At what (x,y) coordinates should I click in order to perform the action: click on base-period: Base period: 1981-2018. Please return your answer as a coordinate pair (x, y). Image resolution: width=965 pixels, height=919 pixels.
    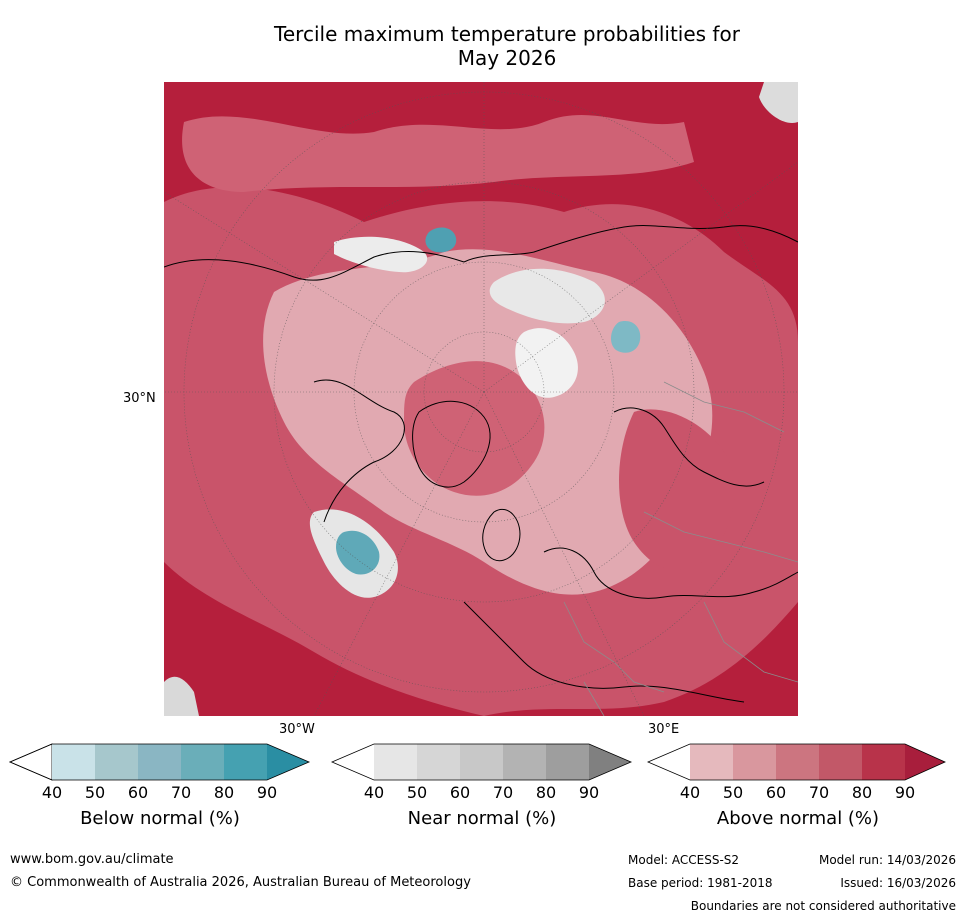
    Looking at the image, I should click on (700, 883).